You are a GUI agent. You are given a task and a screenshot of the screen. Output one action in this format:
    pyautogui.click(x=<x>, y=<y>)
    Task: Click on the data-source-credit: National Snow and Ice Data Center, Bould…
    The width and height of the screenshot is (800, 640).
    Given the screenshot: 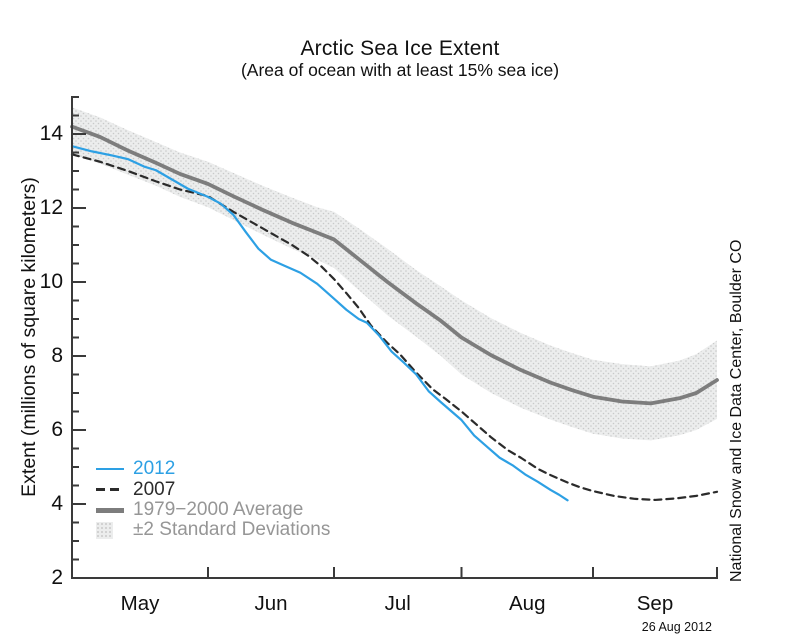 What is the action you would take?
    pyautogui.click(x=736, y=410)
    